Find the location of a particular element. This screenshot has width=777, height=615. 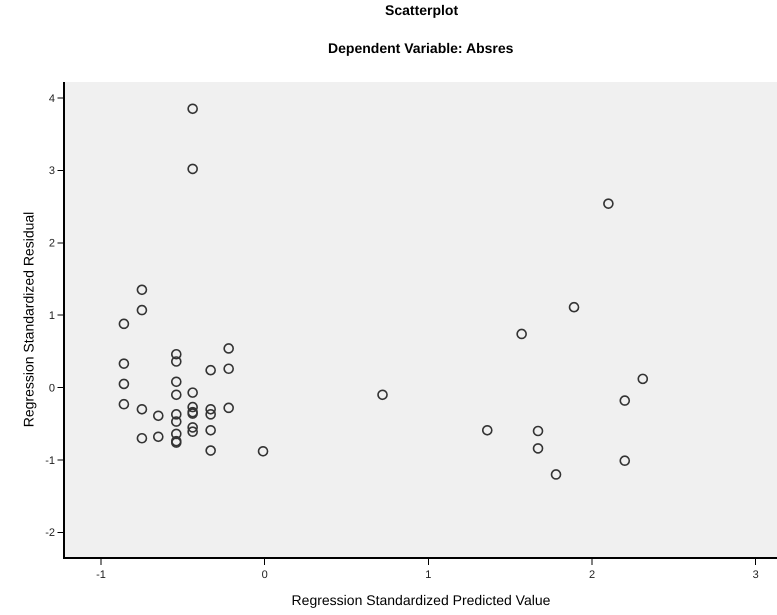

y-tick-label: -2 is located at coordinates (50, 533).